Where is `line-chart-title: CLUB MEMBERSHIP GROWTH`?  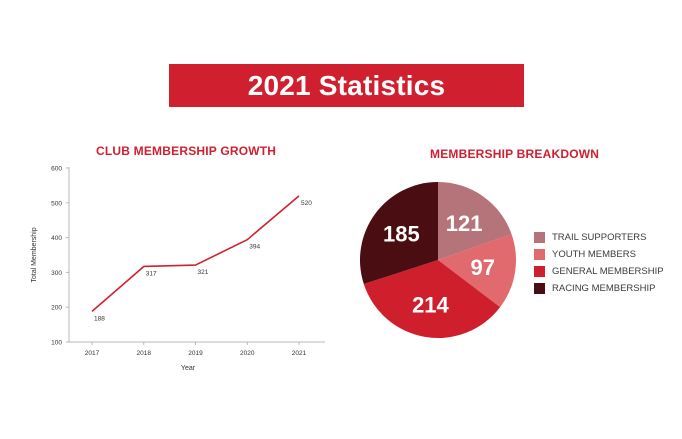 line-chart-title: CLUB MEMBERSHIP GROWTH is located at coordinates (186, 151).